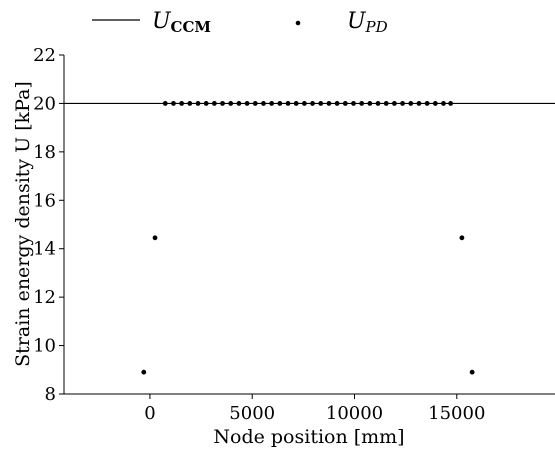 Image resolution: width=555 pixels, height=450 pixels. Describe the element at coordinates (252, 413) in the screenshot. I see `x-tick-label: 5000` at that location.